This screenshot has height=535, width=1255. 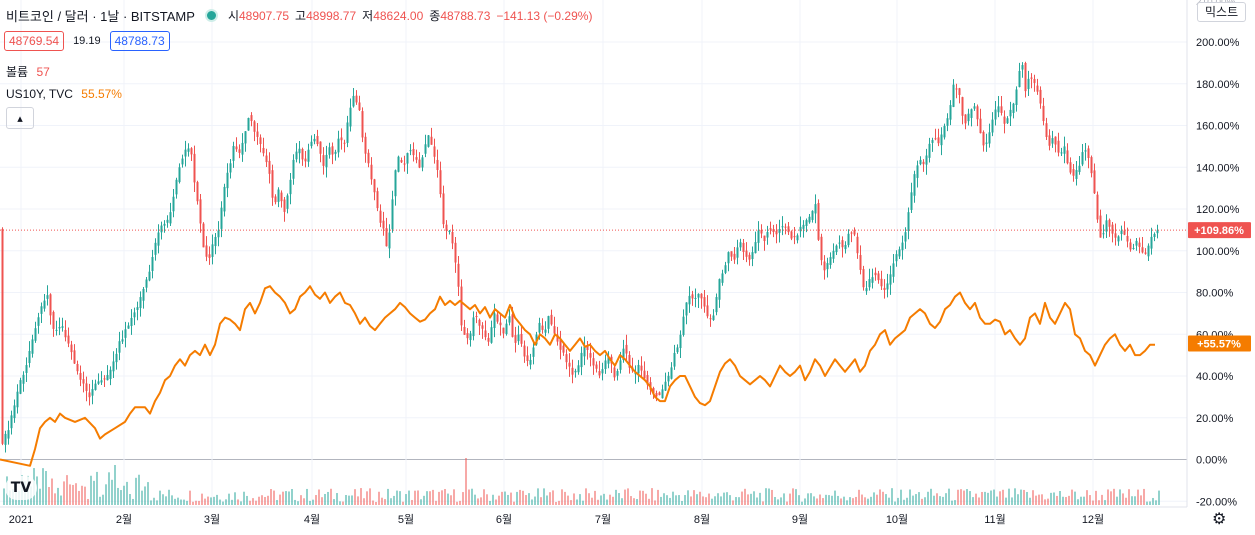 I want to click on symbol-title: 비트코인 / 달러 · 1날 · BITSTAMP, so click(x=100, y=16).